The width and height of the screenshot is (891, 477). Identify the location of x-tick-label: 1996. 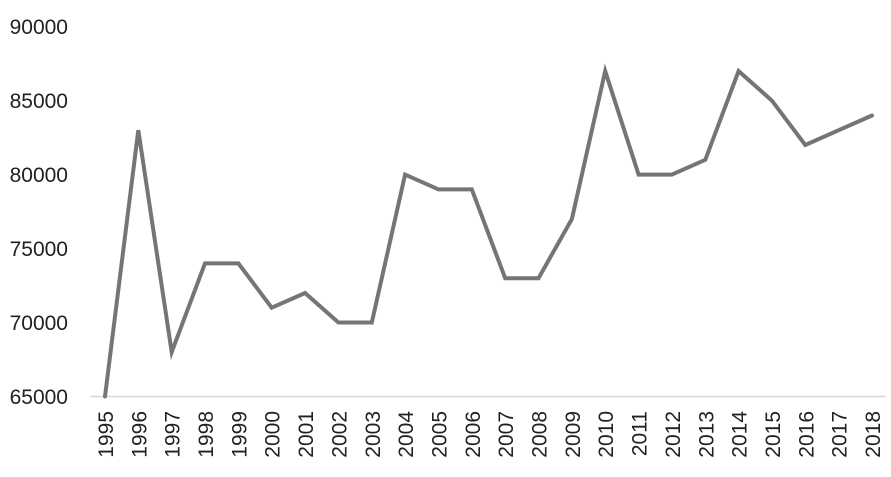
(139, 434).